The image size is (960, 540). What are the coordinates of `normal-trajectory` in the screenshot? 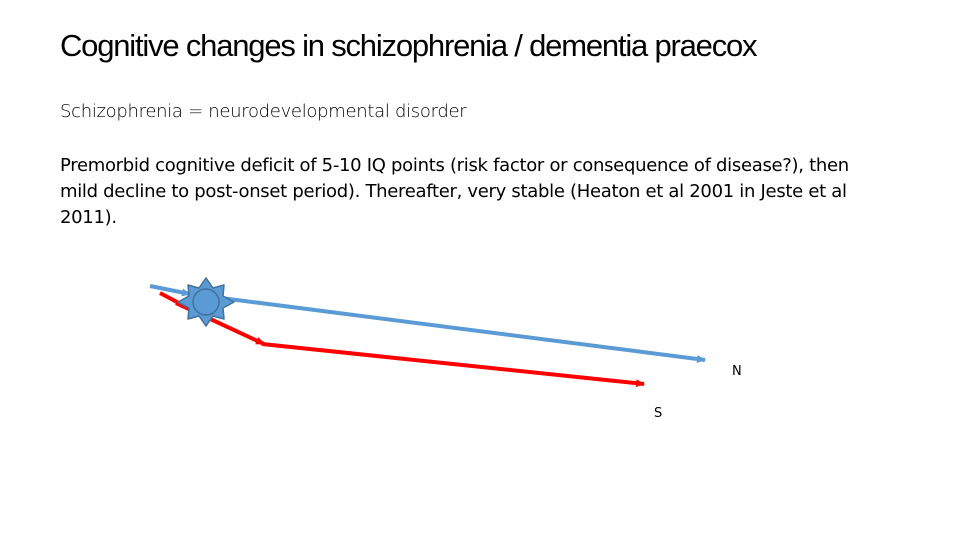 It's located at (427, 323).